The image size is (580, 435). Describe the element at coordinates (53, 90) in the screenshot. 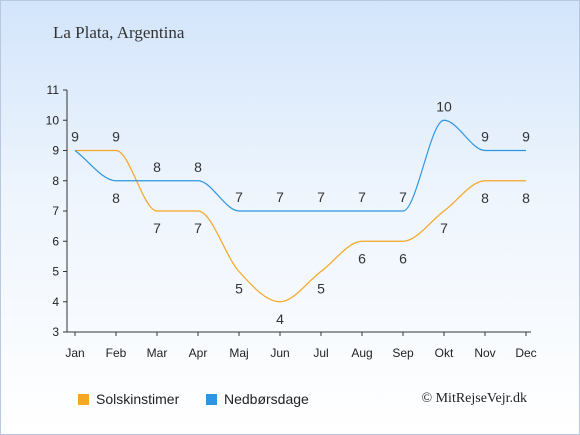

I see `y-tick-label: 11` at that location.